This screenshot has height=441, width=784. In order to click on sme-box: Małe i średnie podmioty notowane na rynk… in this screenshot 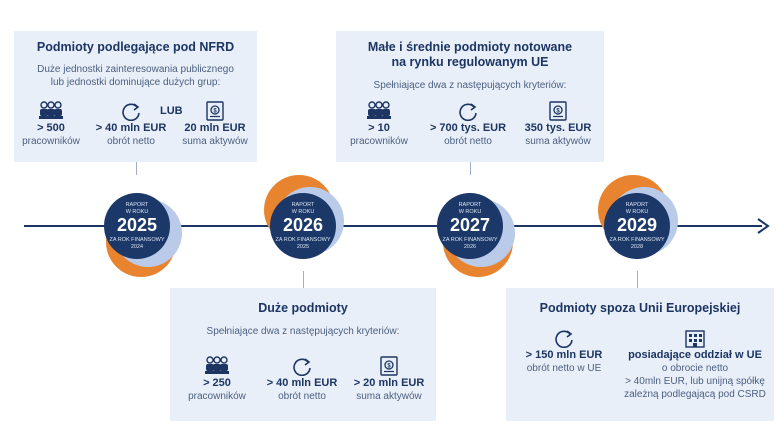, I will do `click(470, 96)`.